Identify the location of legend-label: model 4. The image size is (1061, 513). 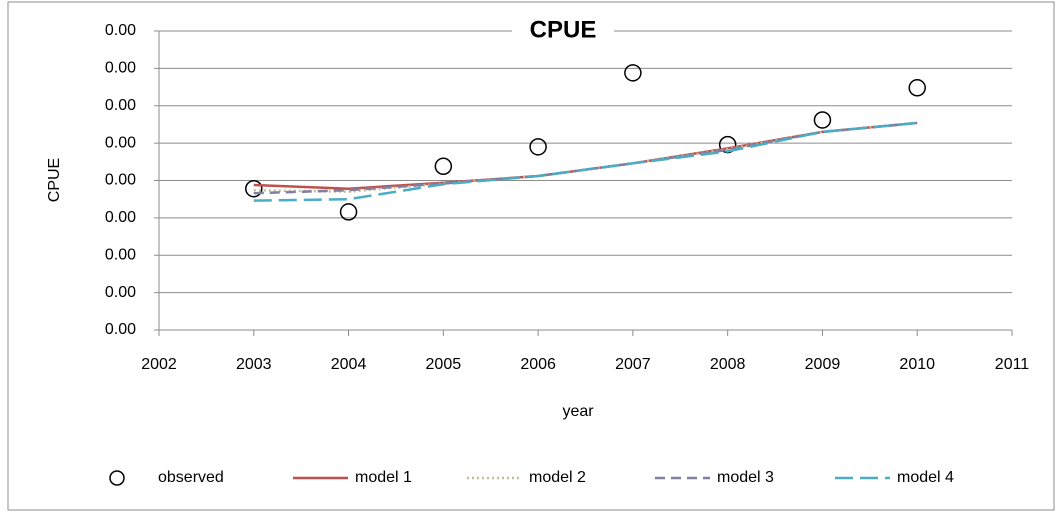
(925, 477).